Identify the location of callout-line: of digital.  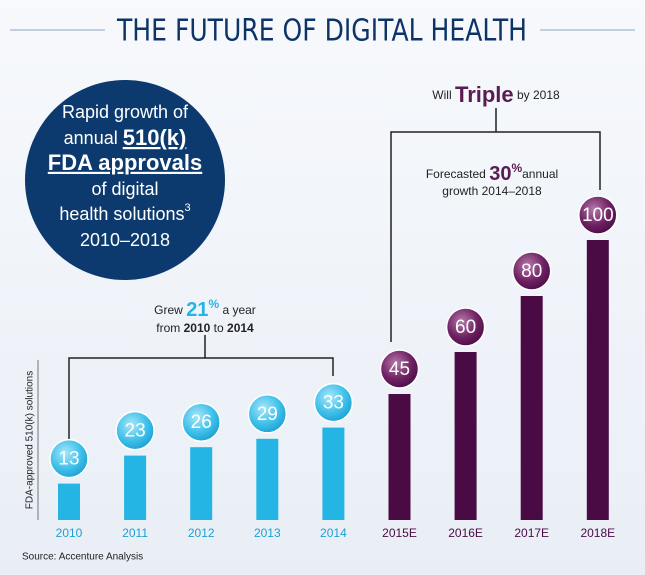
(124, 189).